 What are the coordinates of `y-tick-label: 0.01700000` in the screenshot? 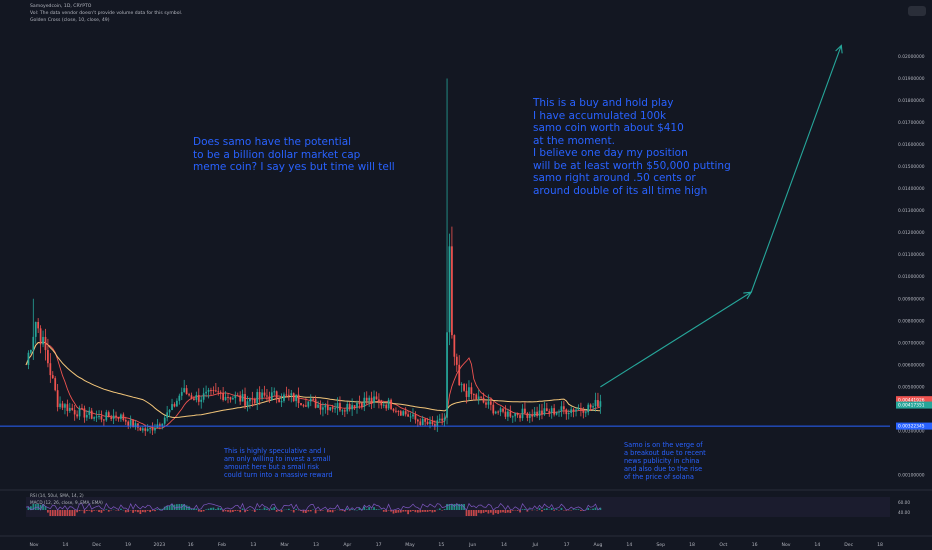 It's located at (911, 123).